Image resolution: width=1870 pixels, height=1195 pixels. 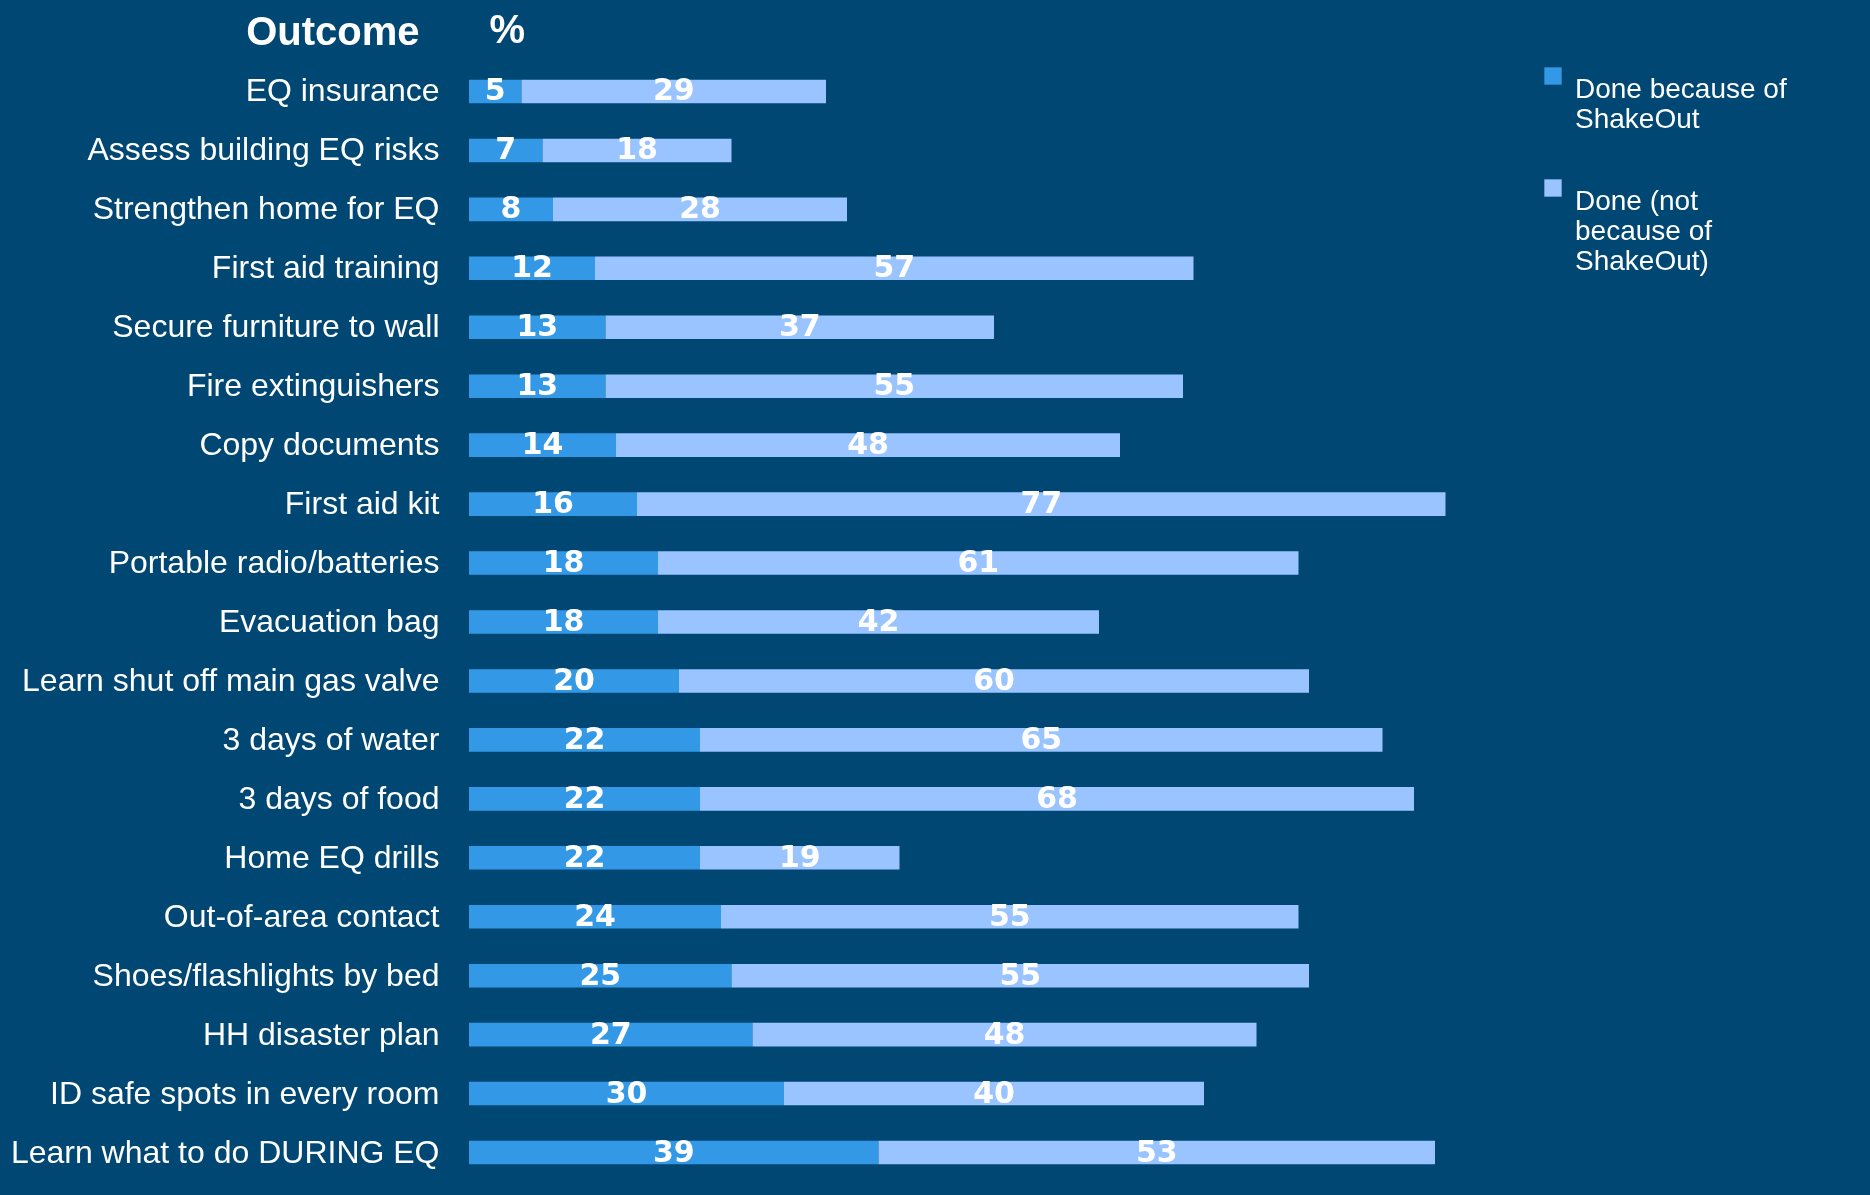 I want to click on data-label: 68, so click(x=1057, y=797).